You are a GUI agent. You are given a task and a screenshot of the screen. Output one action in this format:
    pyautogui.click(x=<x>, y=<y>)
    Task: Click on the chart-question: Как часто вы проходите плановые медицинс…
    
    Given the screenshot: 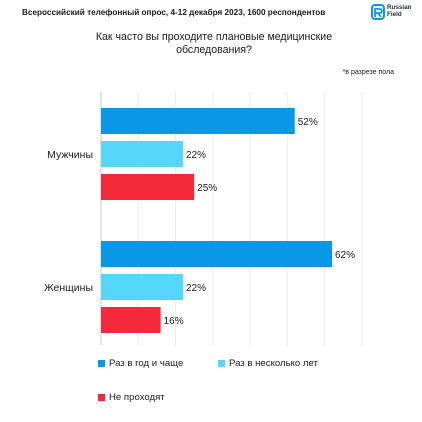 What is the action you would take?
    pyautogui.click(x=214, y=43)
    